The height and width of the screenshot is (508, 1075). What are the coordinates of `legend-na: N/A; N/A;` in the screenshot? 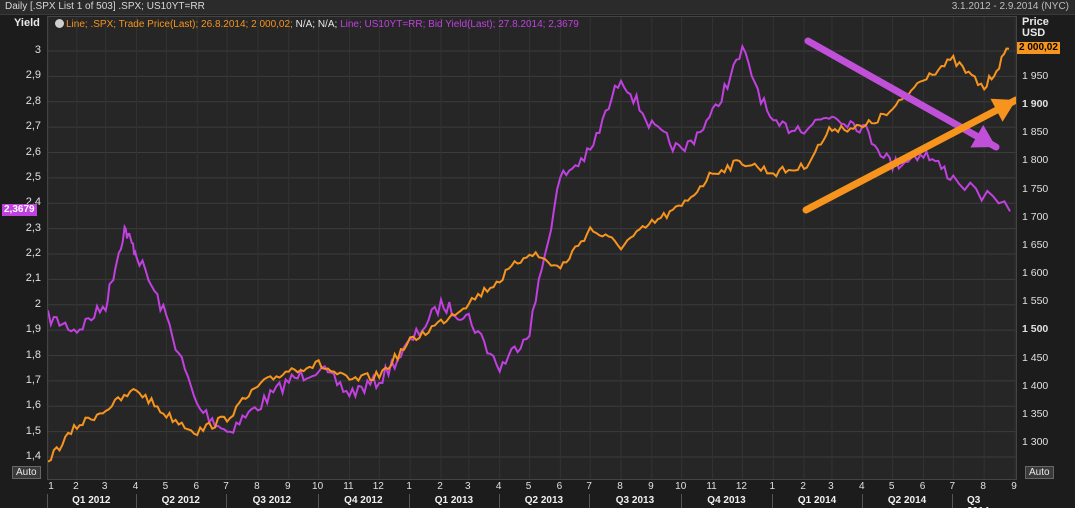 It's located at (316, 24).